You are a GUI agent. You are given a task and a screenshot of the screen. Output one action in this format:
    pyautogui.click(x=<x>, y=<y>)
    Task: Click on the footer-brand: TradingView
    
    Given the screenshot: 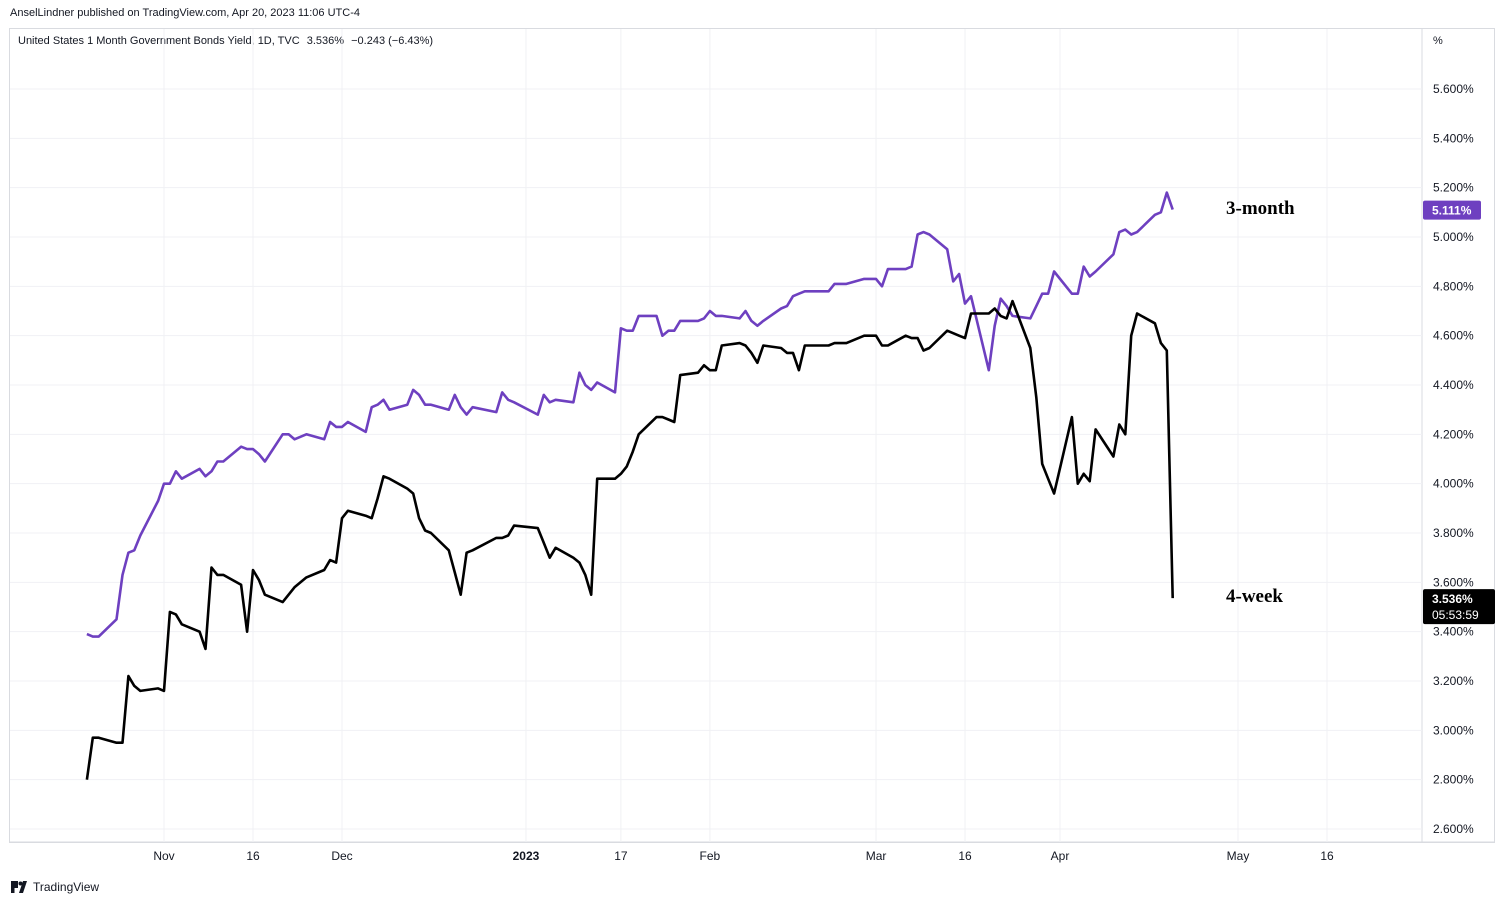 What is the action you would take?
    pyautogui.click(x=55, y=887)
    